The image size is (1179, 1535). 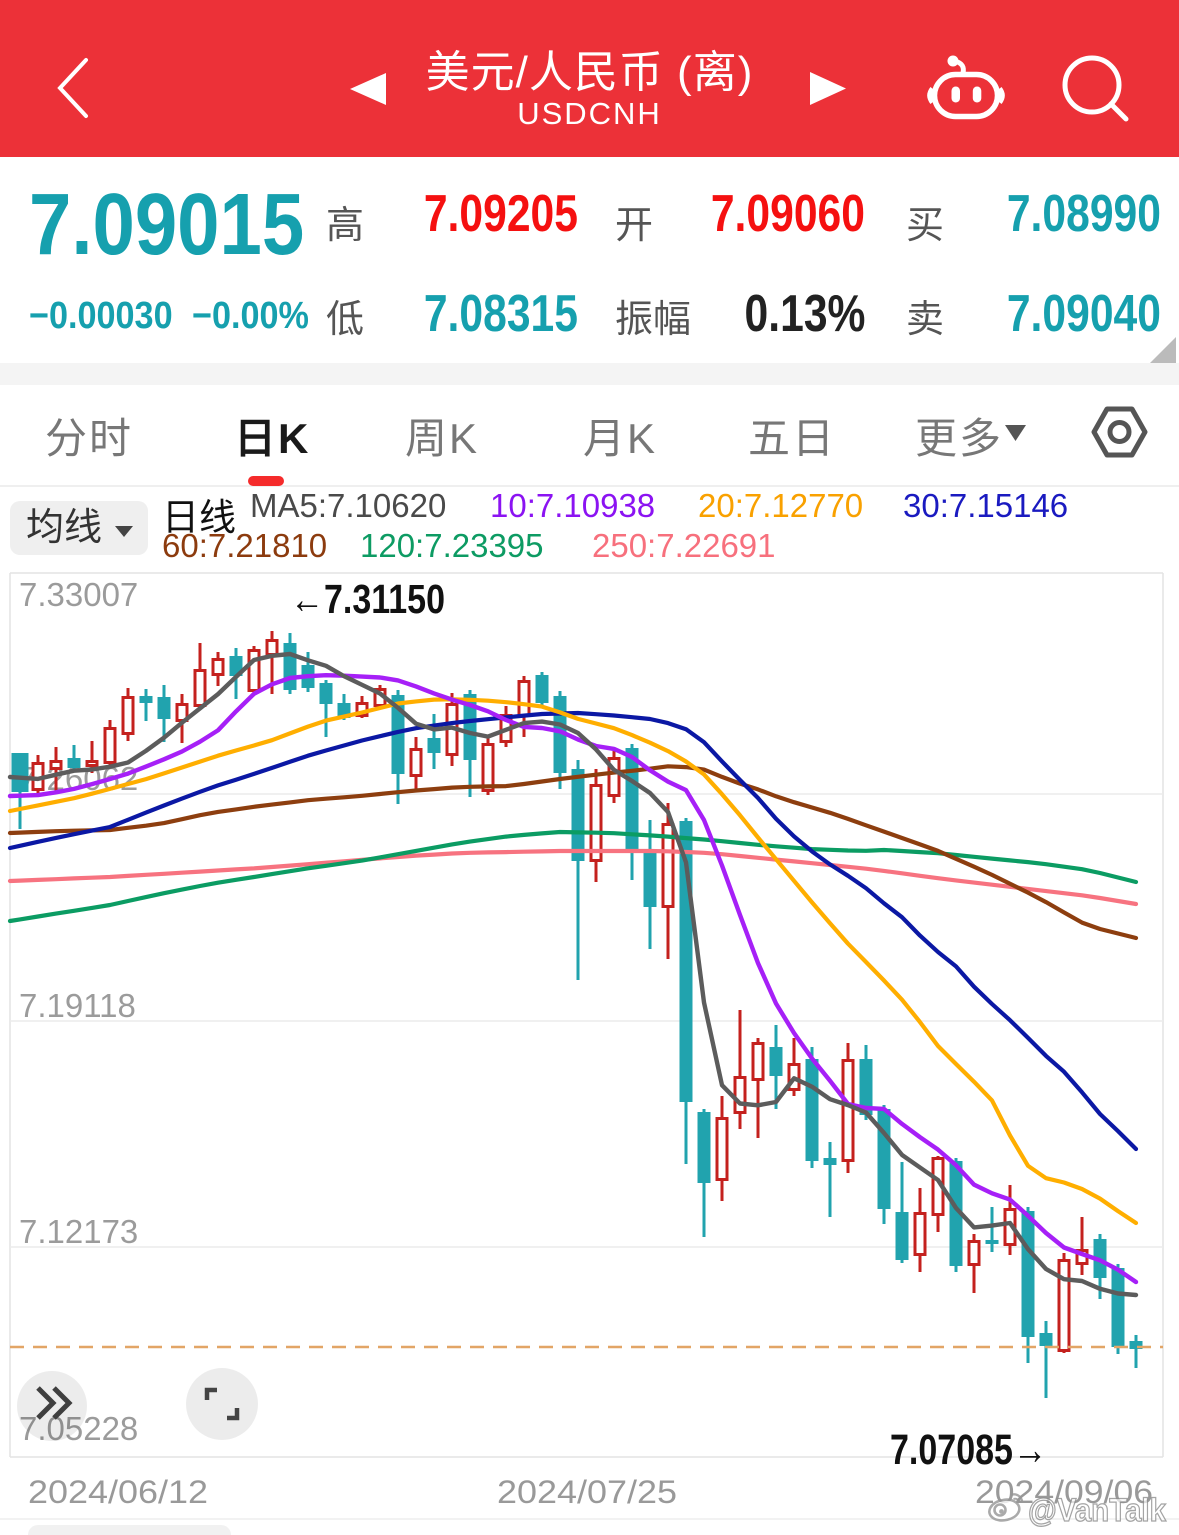 What do you see at coordinates (968, 1450) in the screenshot?
I see `svg-text: 7.07085→` at bounding box center [968, 1450].